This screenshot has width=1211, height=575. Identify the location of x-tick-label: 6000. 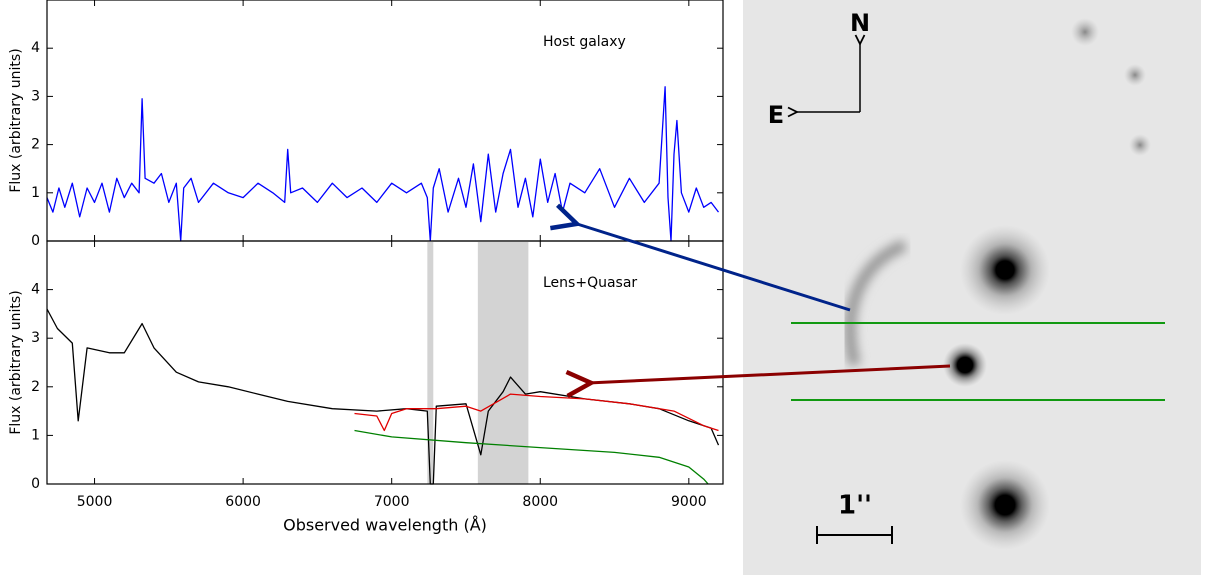
(243, 502).